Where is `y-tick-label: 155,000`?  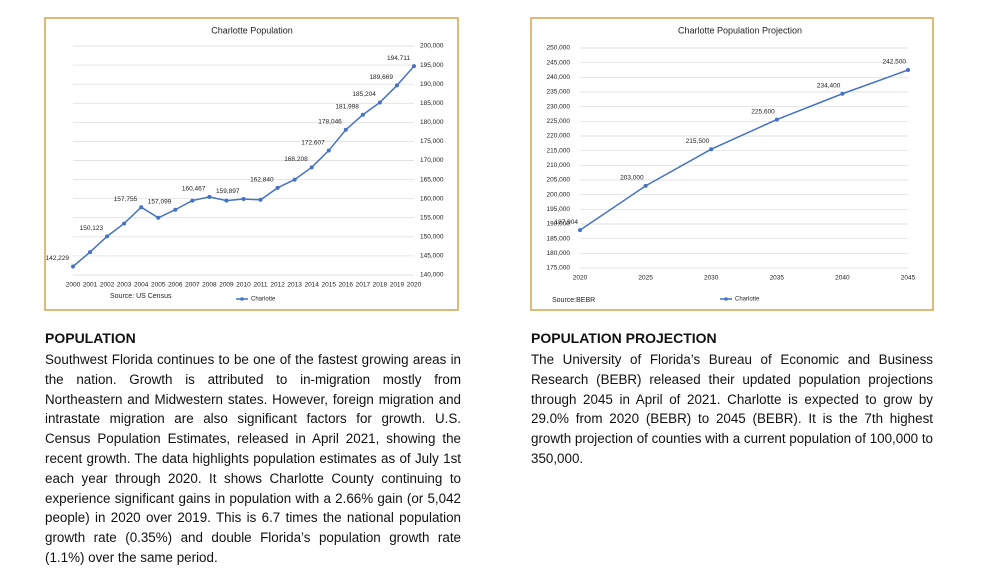
y-tick-label: 155,000 is located at coordinates (432, 217).